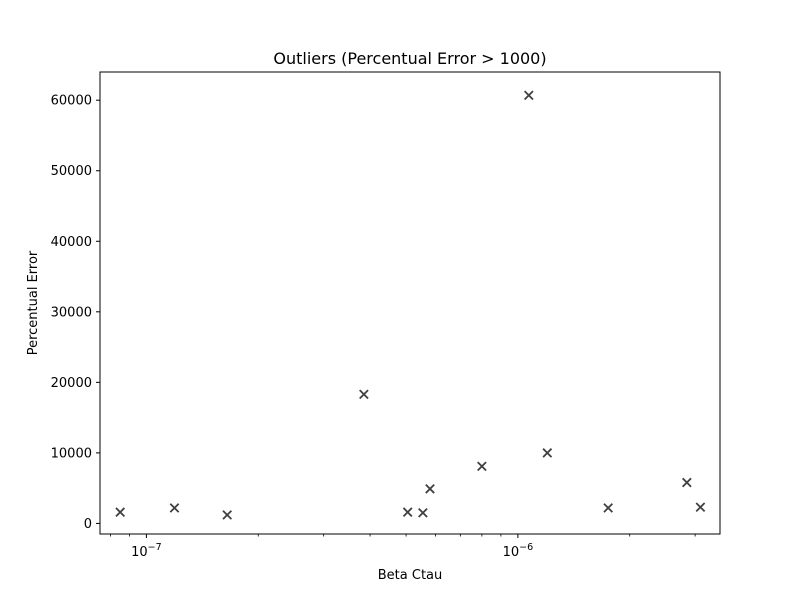  I want to click on y-tick-label: 50000, so click(71, 171).